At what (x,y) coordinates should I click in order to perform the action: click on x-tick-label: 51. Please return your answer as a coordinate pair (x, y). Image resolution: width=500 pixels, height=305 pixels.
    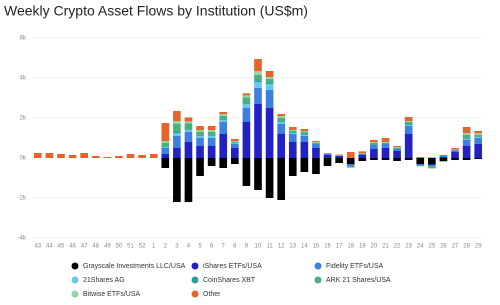
    Looking at the image, I should click on (130, 247).